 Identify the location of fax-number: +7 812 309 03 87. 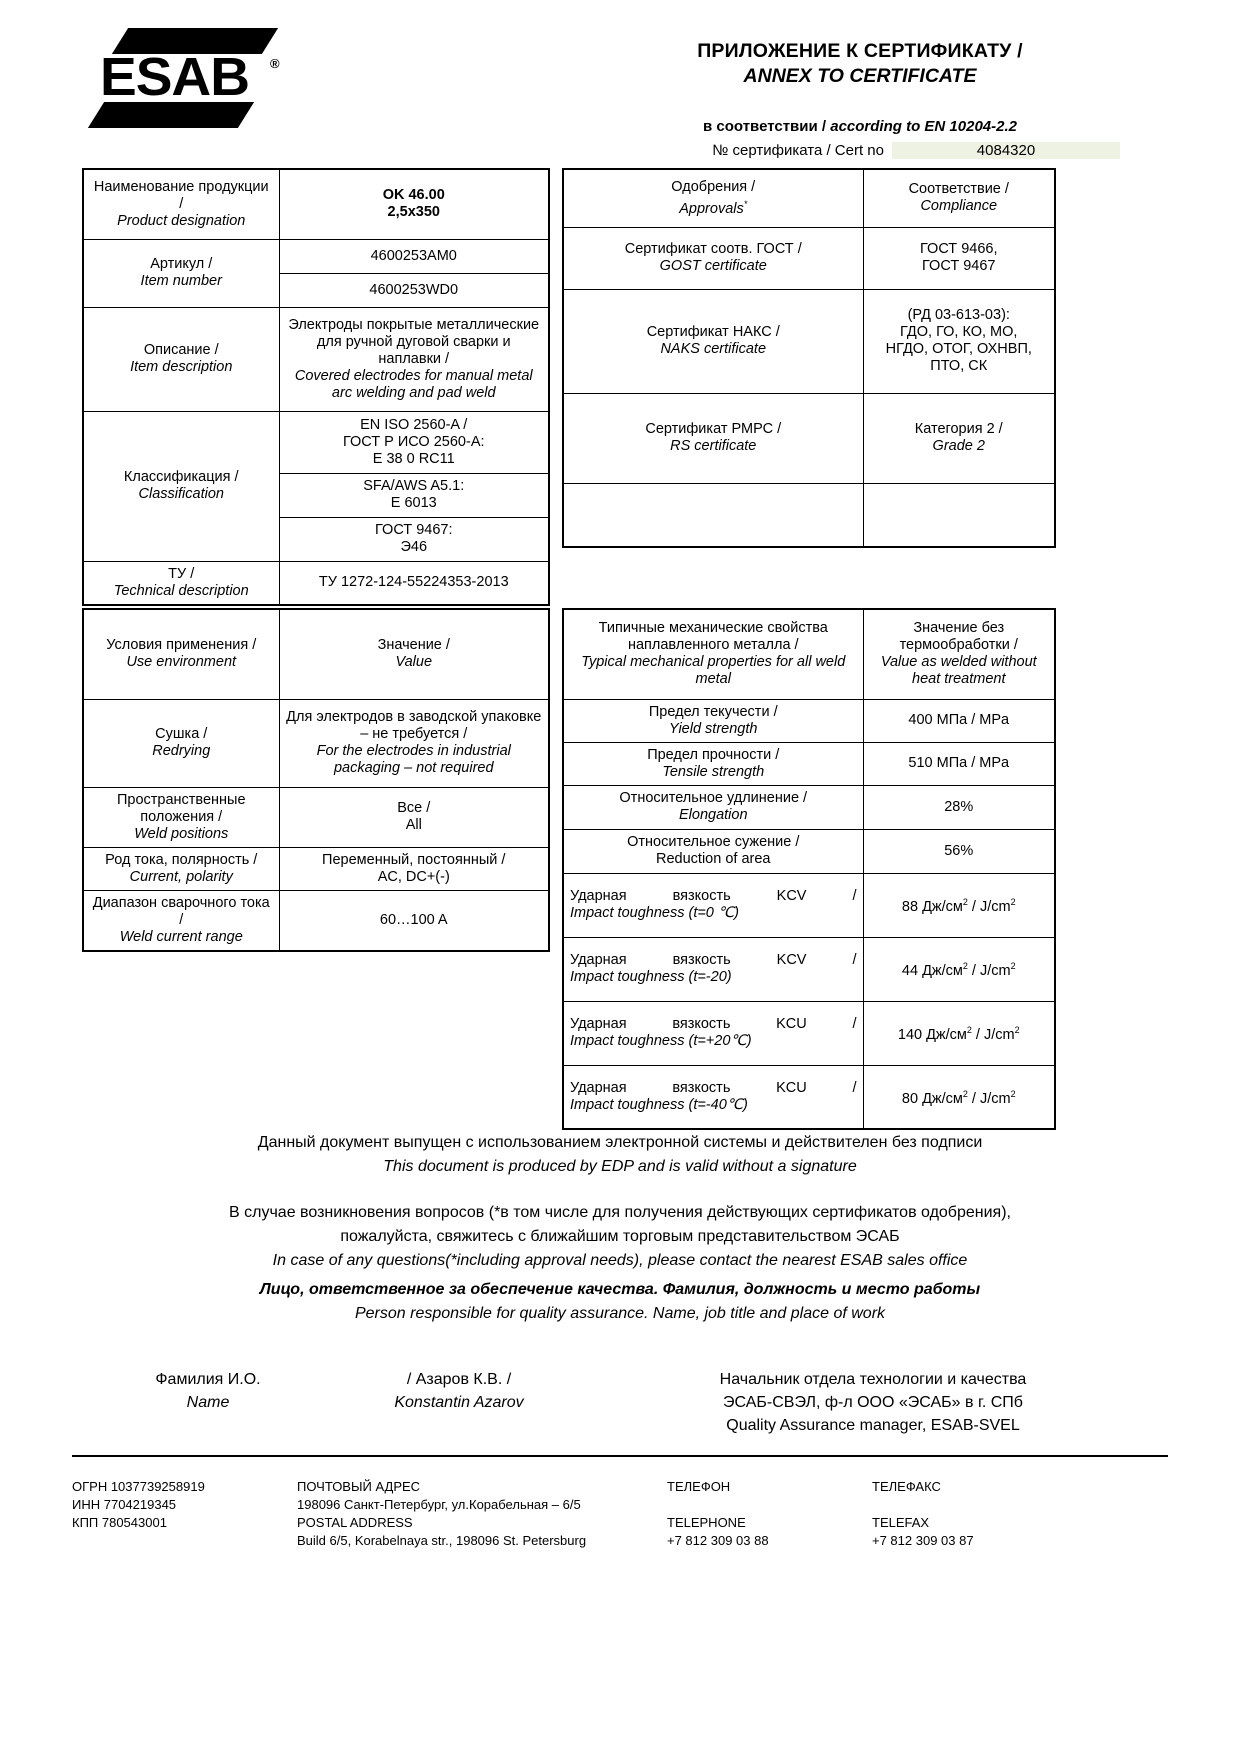
(923, 1540).